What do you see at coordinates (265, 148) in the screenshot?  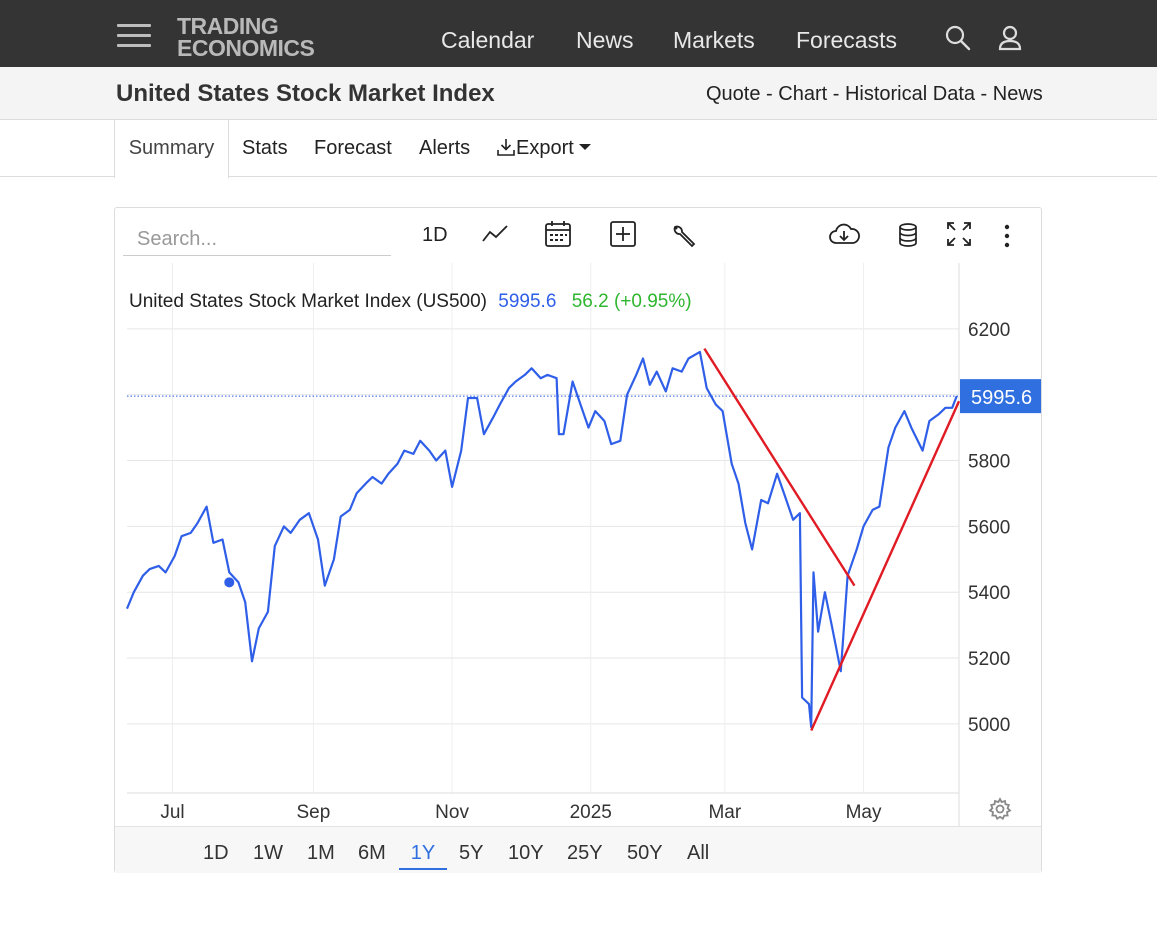 I see `tab-stats: Stats` at bounding box center [265, 148].